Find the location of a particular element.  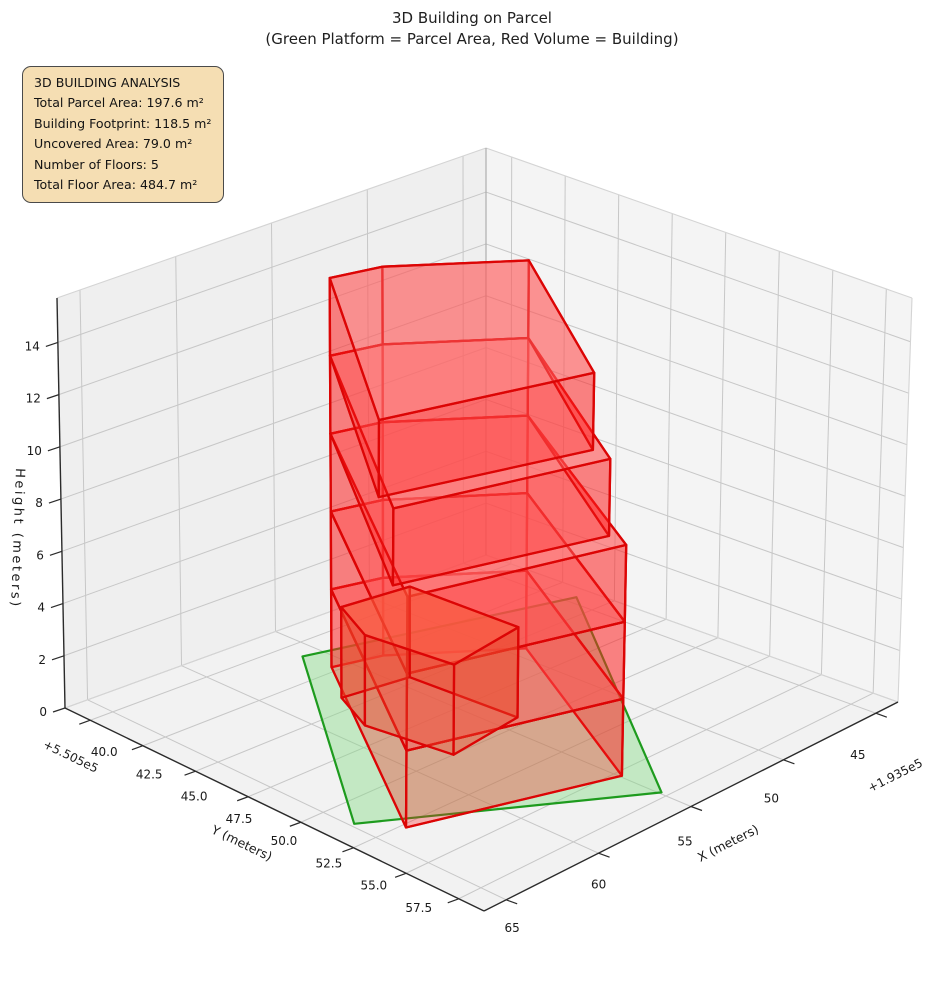

z-tick-label: 6 is located at coordinates (40, 555).